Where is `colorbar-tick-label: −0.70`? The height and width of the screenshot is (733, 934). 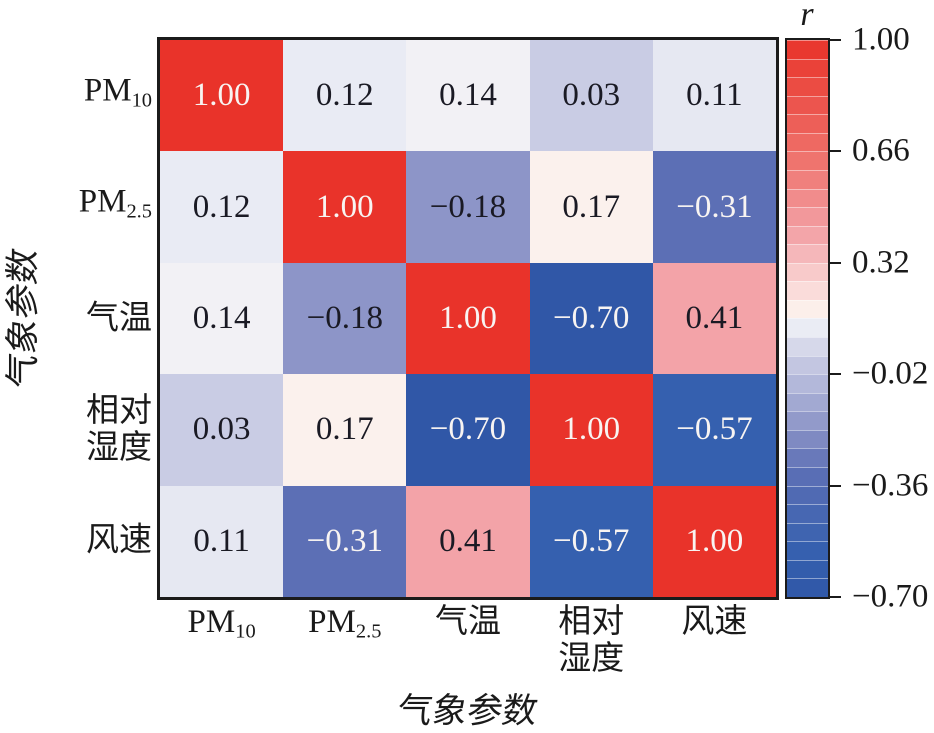
colorbar-tick-label: −0.70 is located at coordinates (890, 596).